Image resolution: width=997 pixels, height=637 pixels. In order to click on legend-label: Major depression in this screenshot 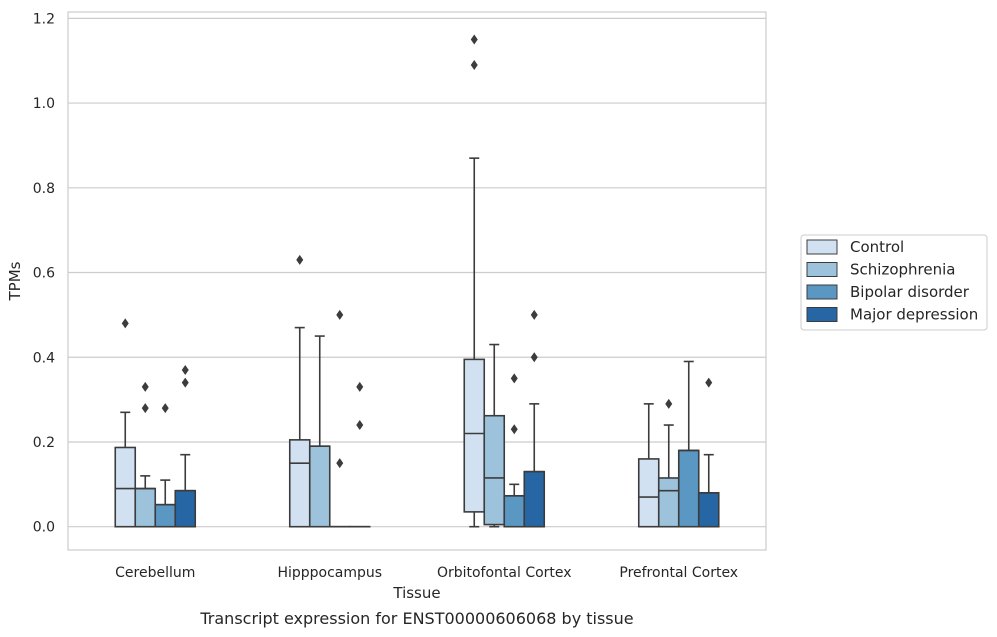, I will do `click(914, 315)`.